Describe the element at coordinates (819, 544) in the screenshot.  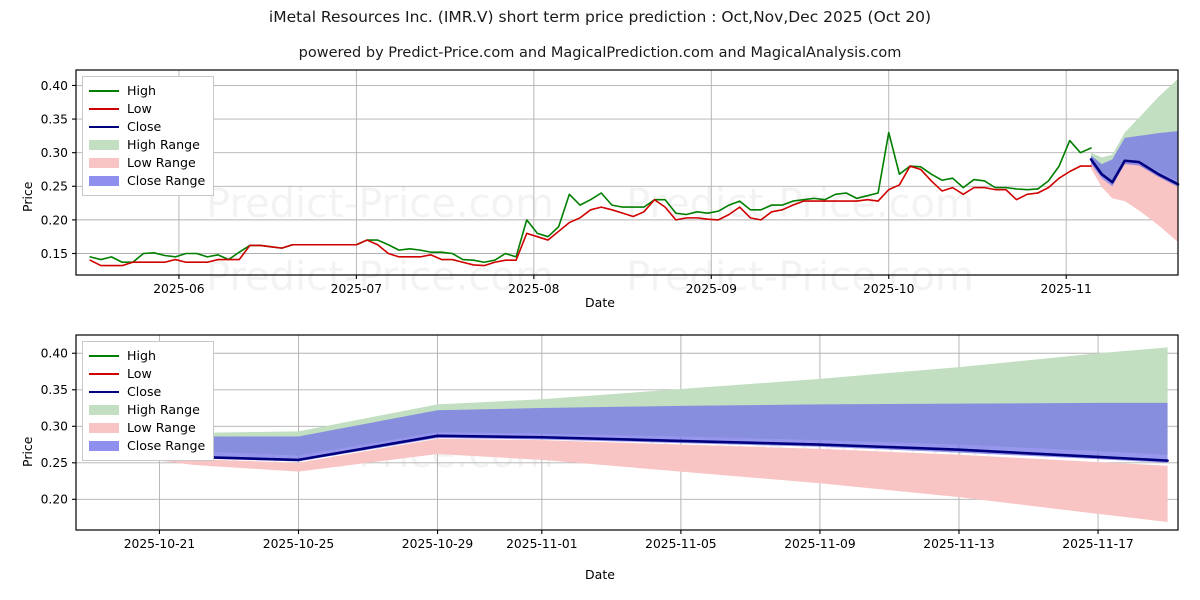
I see `x-tick-label: 2025-11-09` at that location.